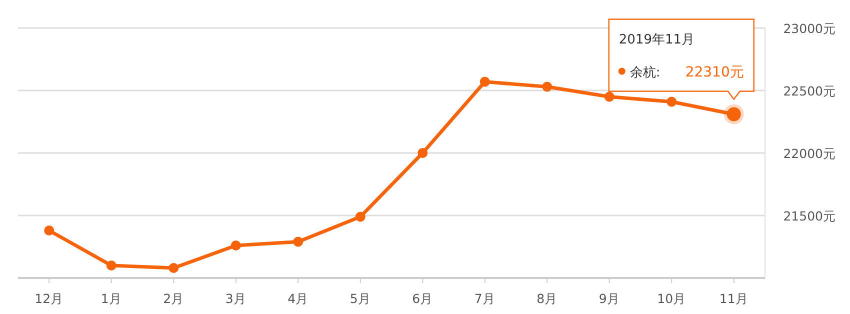  Describe the element at coordinates (809, 91) in the screenshot. I see `y-tick-label: 22500元` at that location.